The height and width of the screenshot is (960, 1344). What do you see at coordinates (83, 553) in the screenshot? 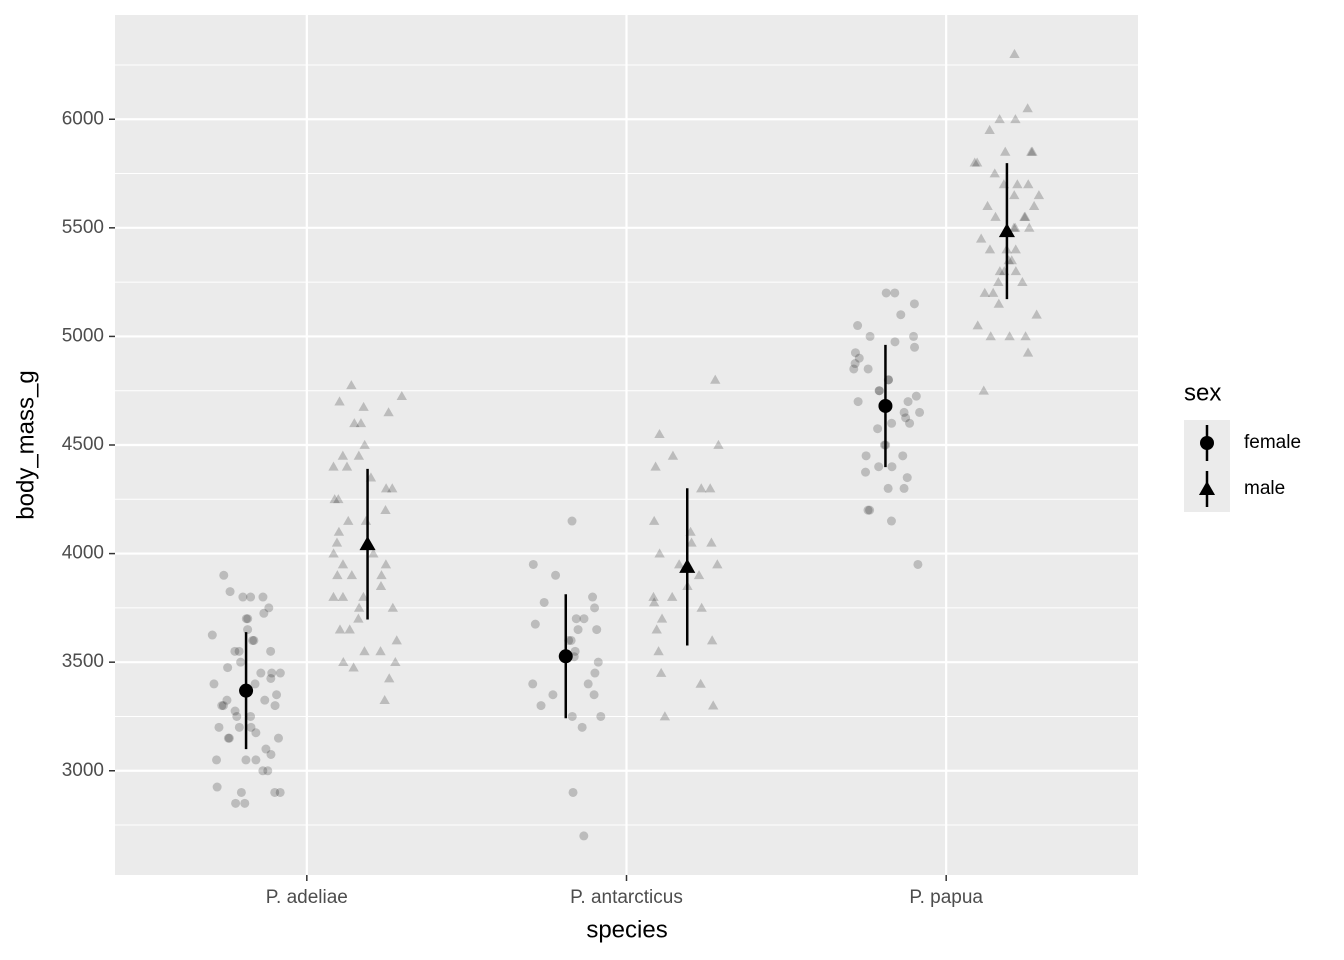
I see `y-tick-label: 4000` at bounding box center [83, 553].